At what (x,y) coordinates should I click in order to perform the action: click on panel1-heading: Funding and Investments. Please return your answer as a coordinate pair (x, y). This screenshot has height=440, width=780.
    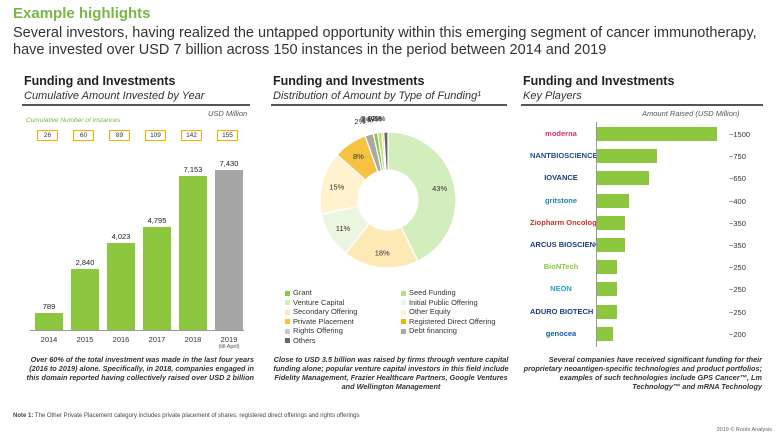
    Looking at the image, I should click on (100, 81).